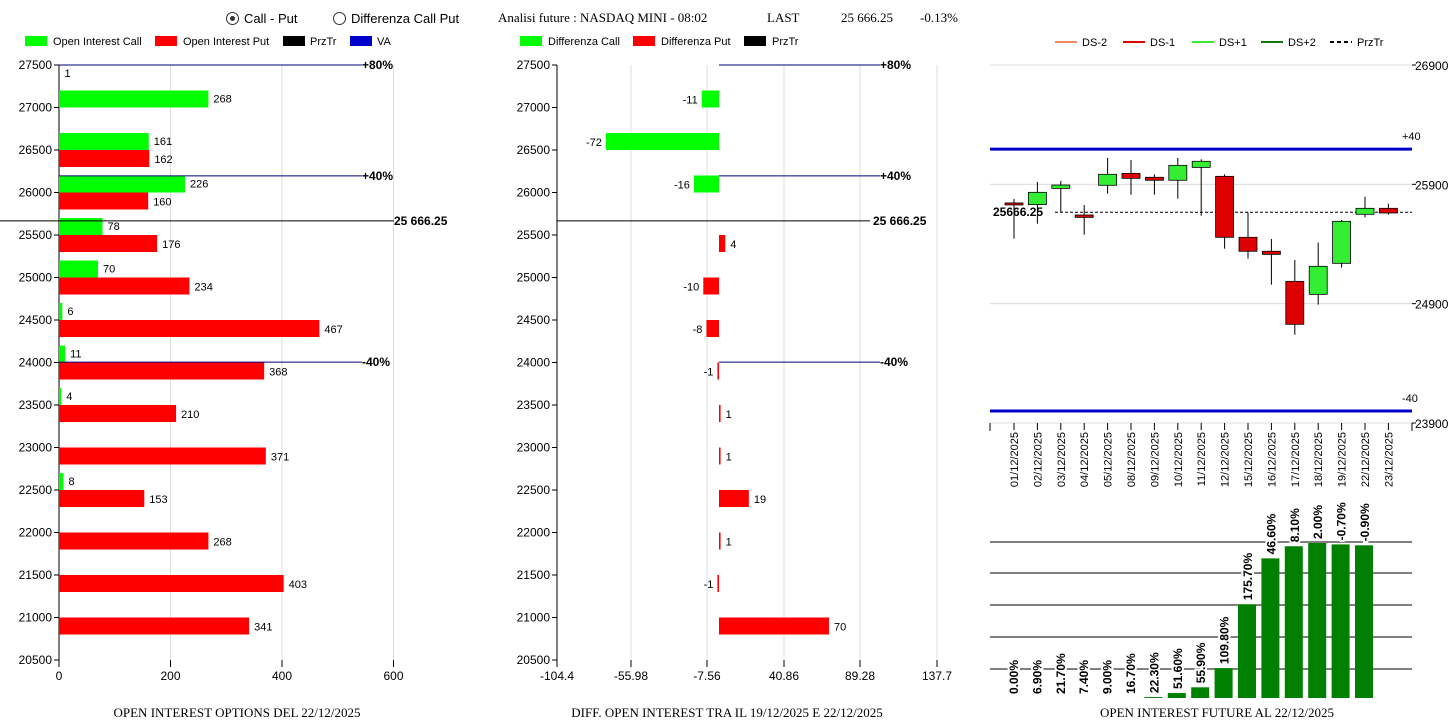 The height and width of the screenshot is (722, 1454). Describe the element at coordinates (271, 18) in the screenshot. I see `radio-call-put-label: Call - Put` at that location.